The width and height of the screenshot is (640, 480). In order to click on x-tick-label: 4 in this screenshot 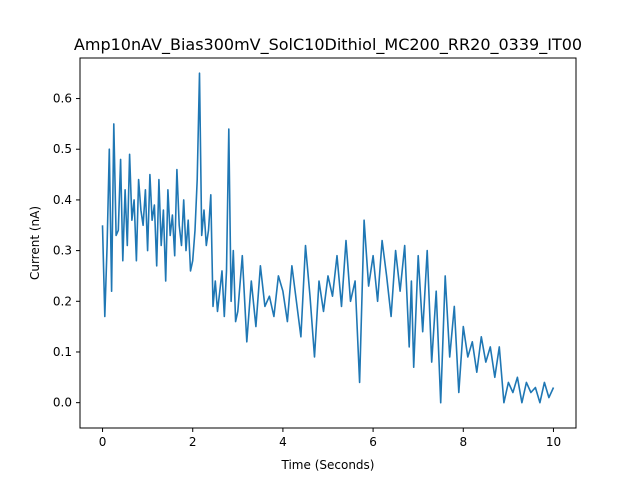, I will do `click(283, 442)`.